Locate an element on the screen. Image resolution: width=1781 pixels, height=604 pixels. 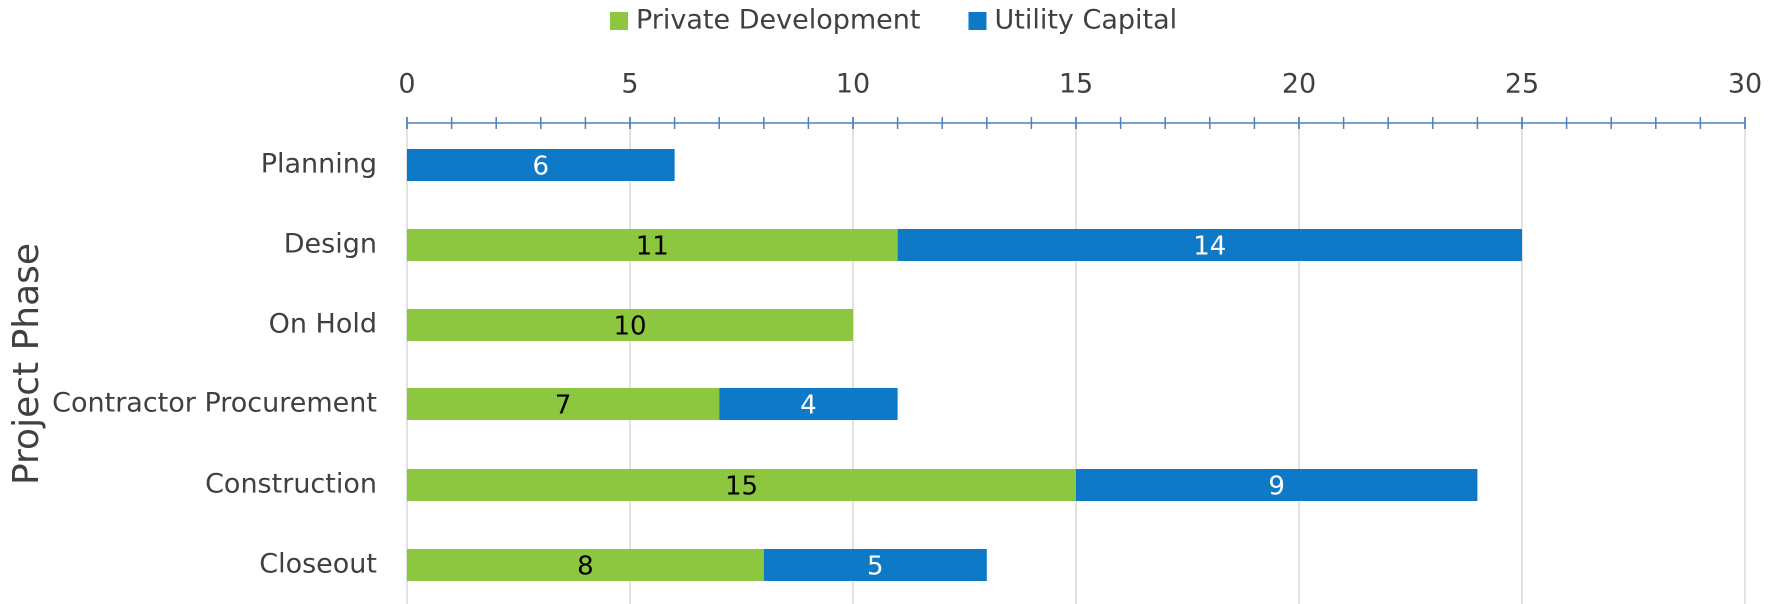
data-label: 5 is located at coordinates (875, 567).